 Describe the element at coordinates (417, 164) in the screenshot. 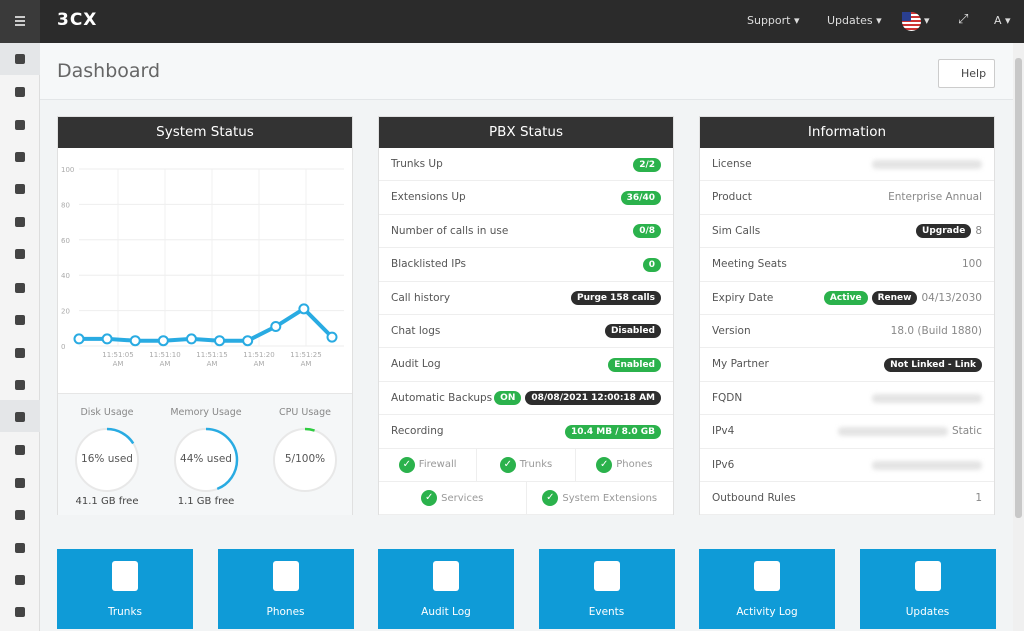

I see `row-label: Trunks Up` at that location.